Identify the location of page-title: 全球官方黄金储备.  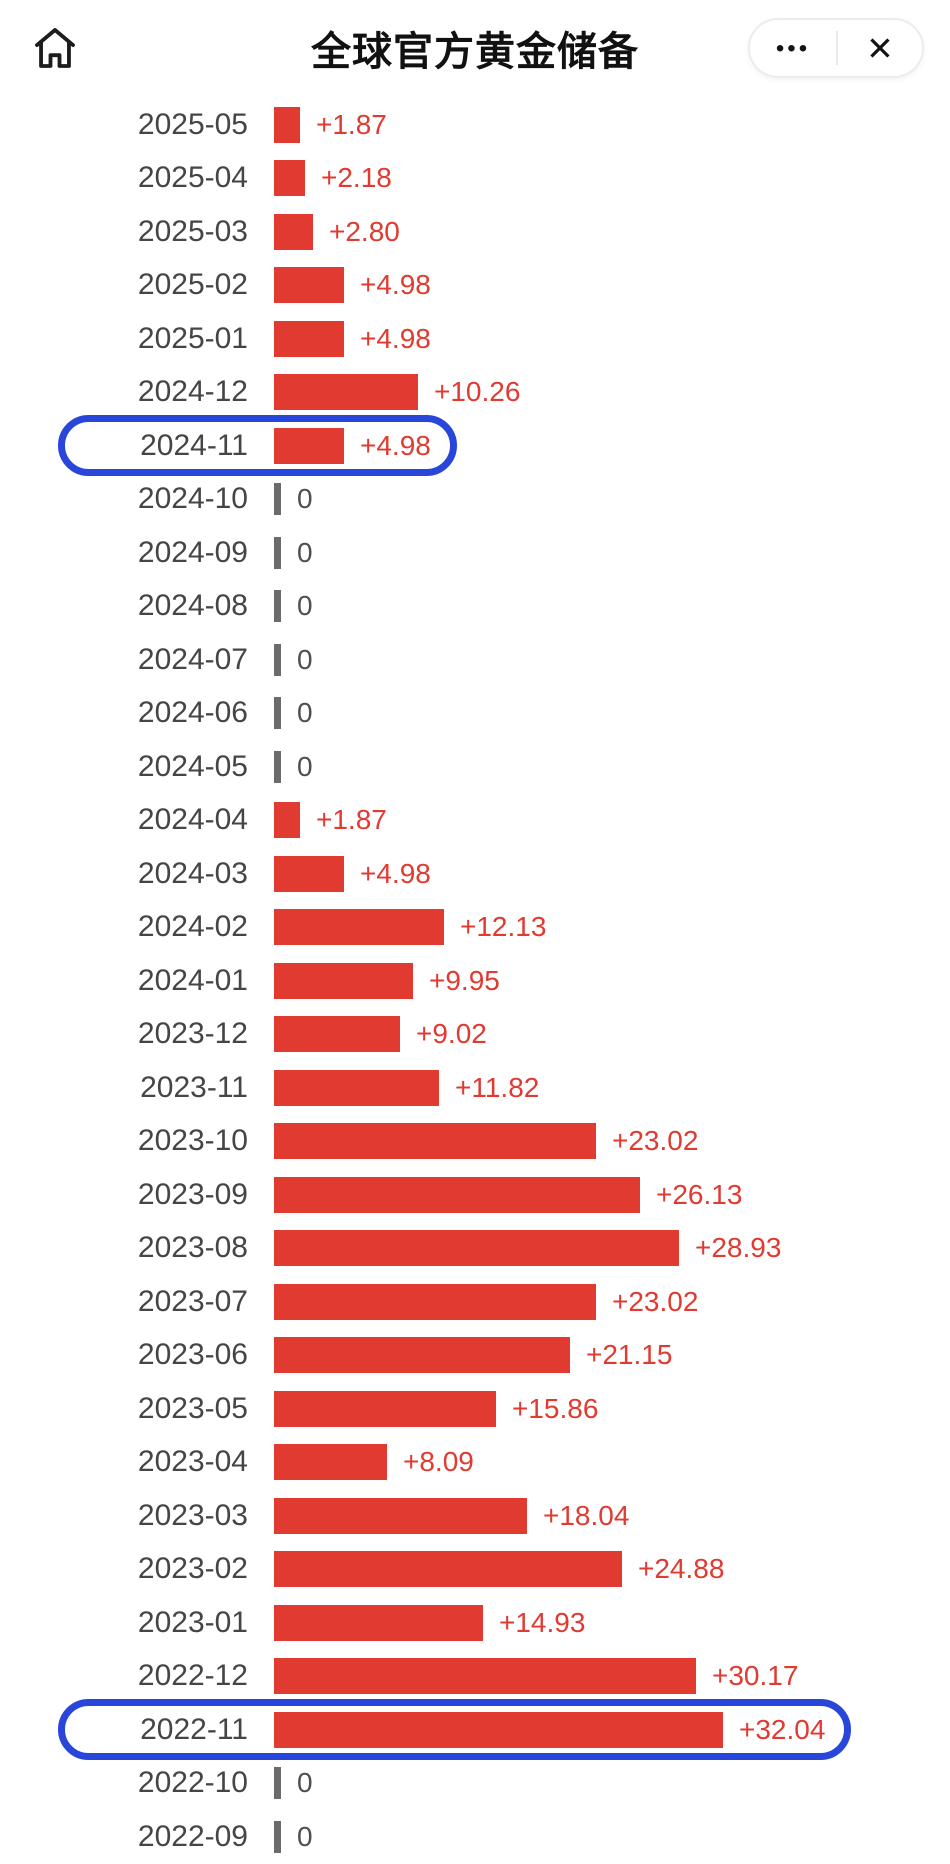
(475, 52).